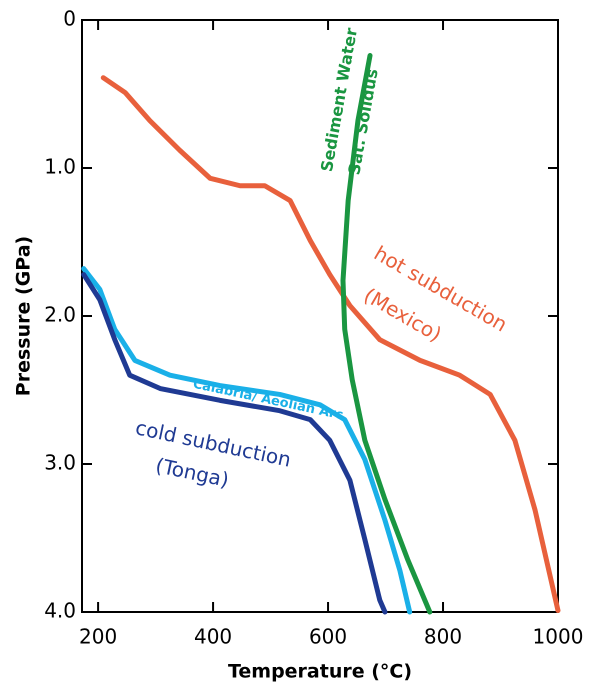 Image resolution: width=590 pixels, height=688 pixels. I want to click on y-tick-label: 3.0, so click(60, 463).